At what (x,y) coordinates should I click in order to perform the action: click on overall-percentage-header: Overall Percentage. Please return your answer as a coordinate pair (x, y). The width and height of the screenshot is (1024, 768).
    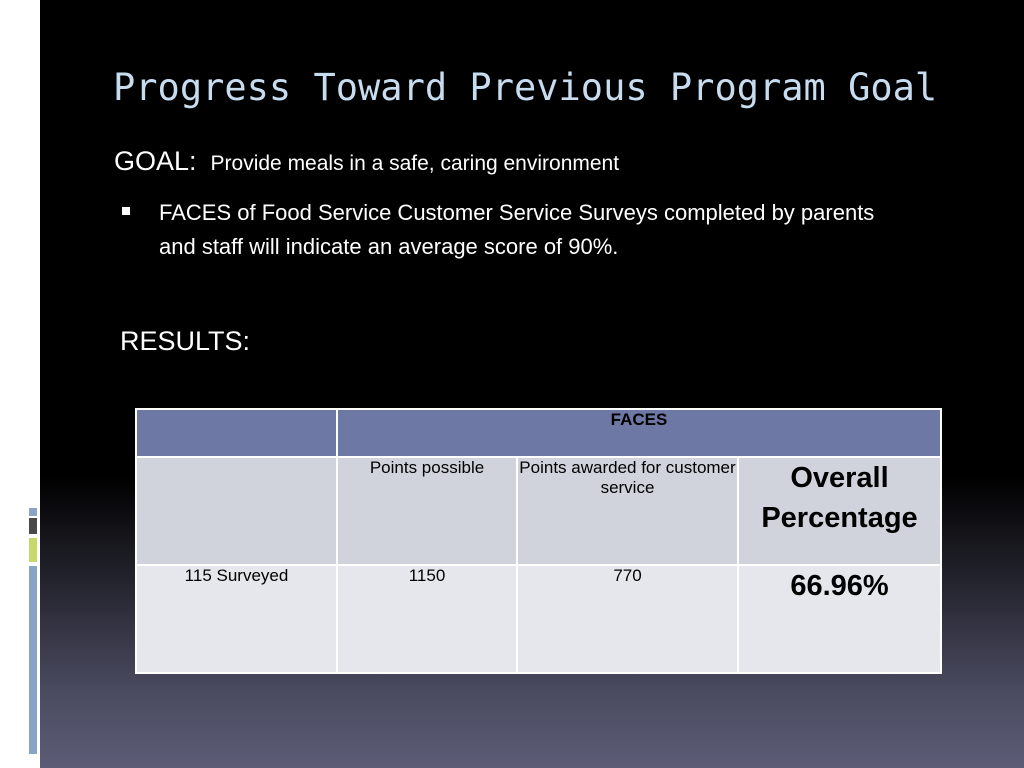
    Looking at the image, I should click on (839, 511).